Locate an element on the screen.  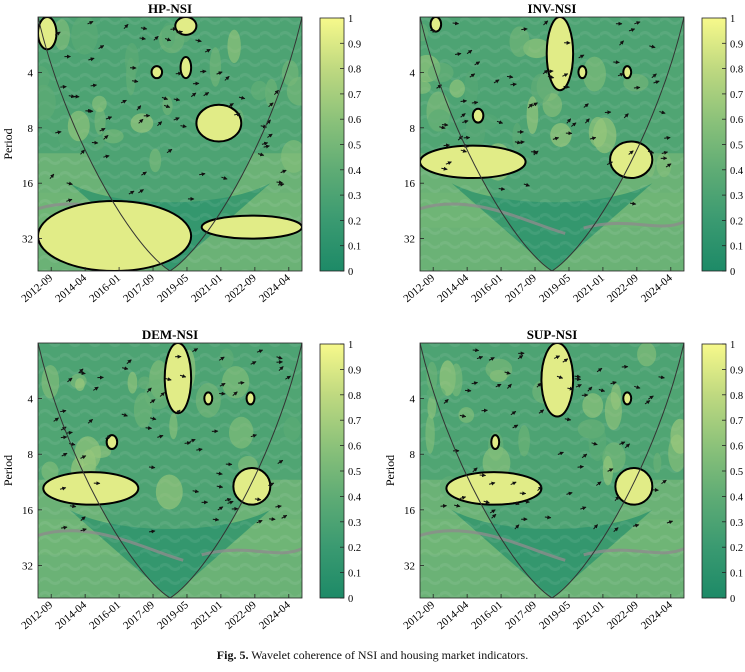
y-tick-label: 4 is located at coordinates (413, 400).